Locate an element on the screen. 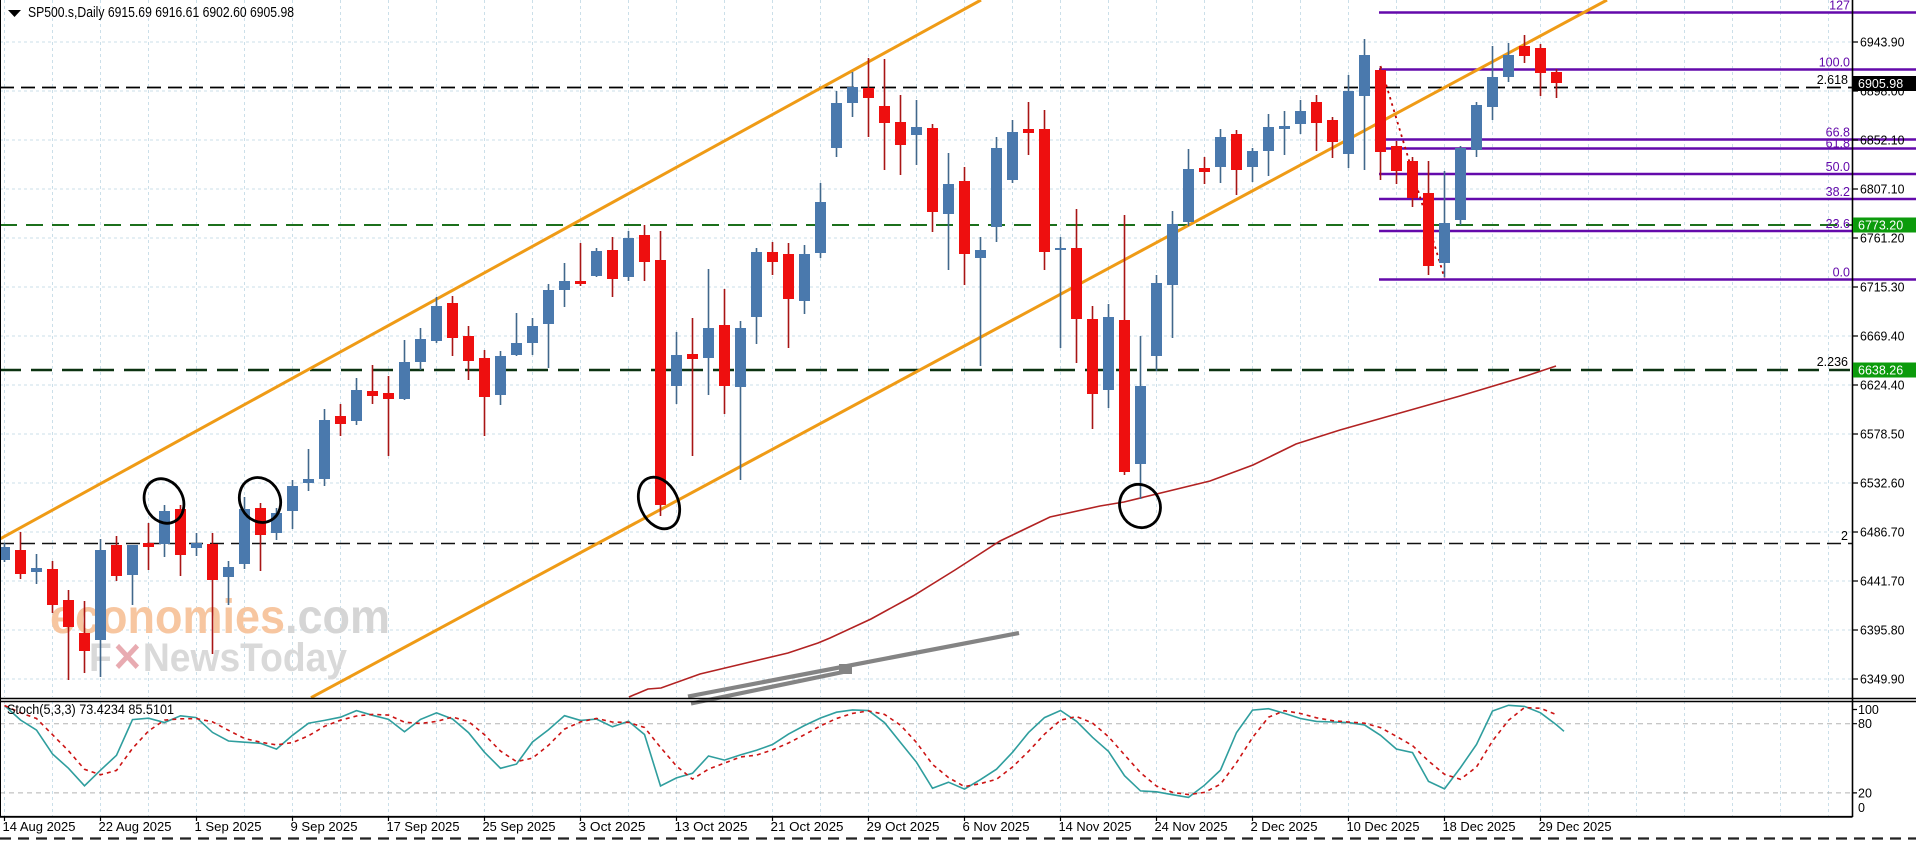  svg-text: 22 Aug 2025 is located at coordinates (135, 827).